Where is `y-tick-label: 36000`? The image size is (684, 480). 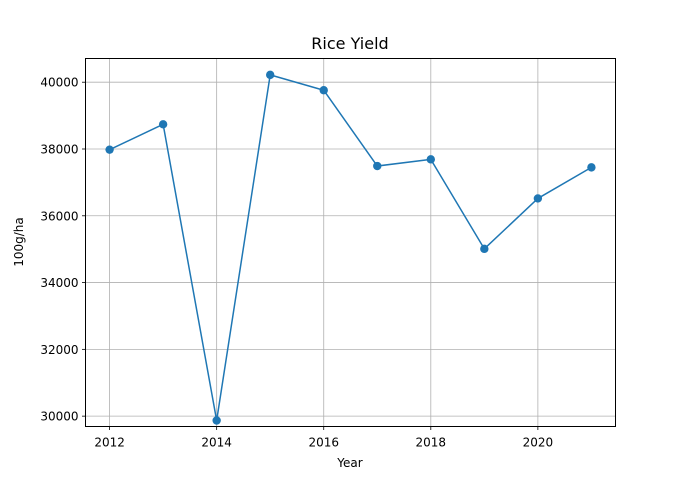 y-tick-label: 36000 is located at coordinates (59, 216).